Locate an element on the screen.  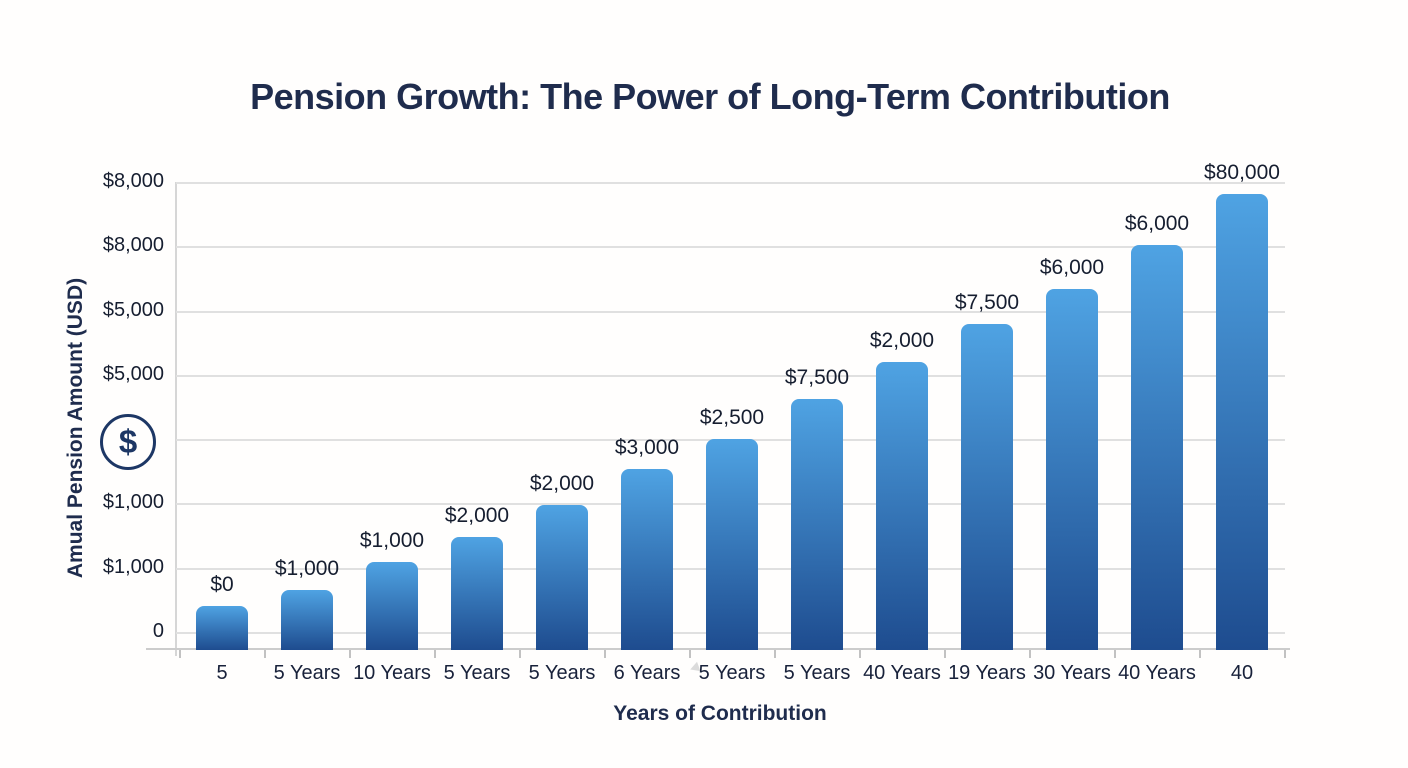
x-tick-label: 19 Years is located at coordinates (987, 673).